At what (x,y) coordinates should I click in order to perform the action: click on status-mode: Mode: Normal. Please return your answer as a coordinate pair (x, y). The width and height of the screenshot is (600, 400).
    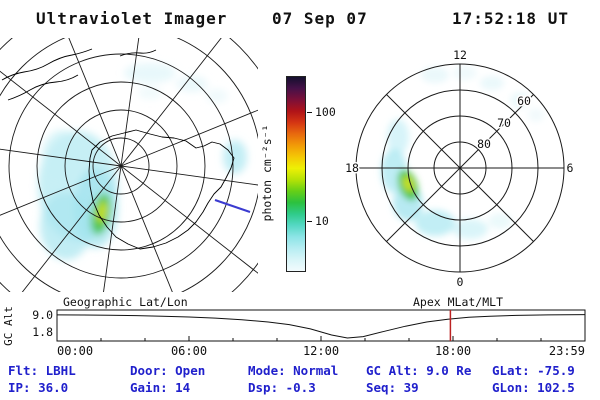
    Looking at the image, I should click on (293, 370).